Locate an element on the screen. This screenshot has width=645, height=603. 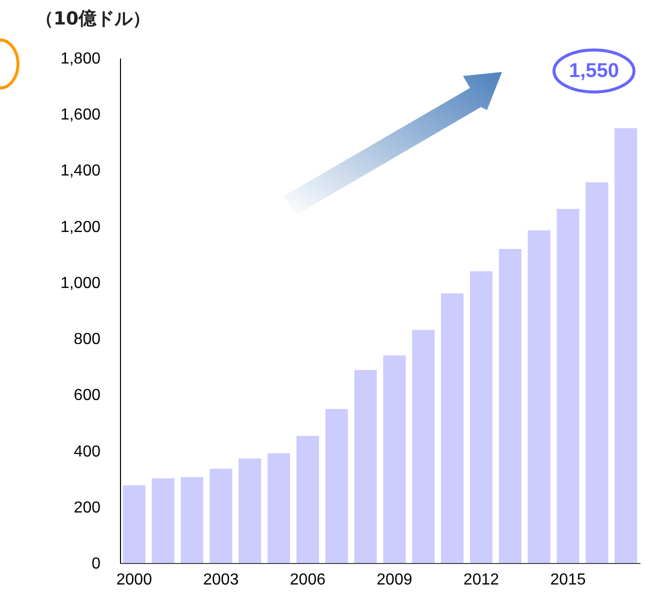
x-tick-label: 2009 is located at coordinates (394, 580).